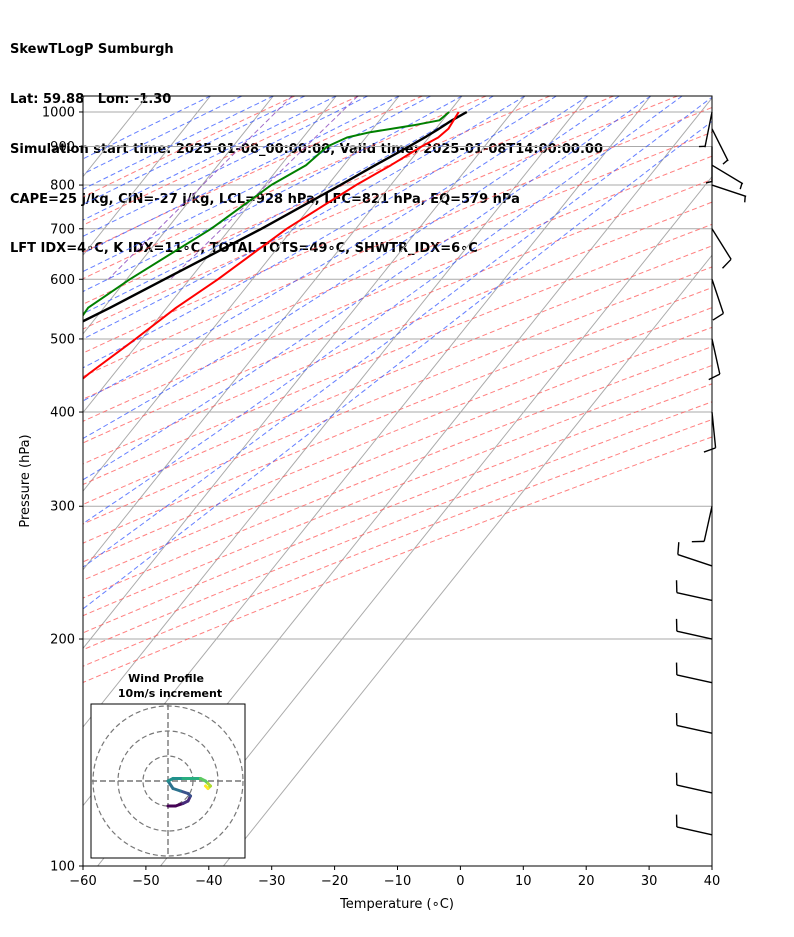 Image resolution: width=794 pixels, height=937 pixels. I want to click on x-tick-label: −40, so click(208, 881).